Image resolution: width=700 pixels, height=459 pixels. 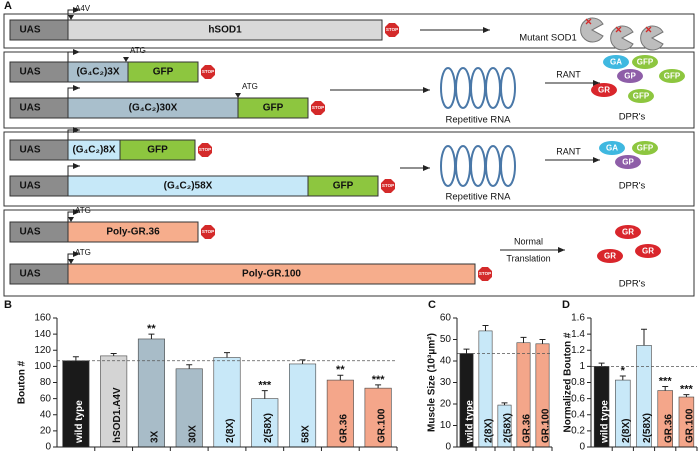 I want to click on y-tick-label: 80, so click(x=46, y=382).